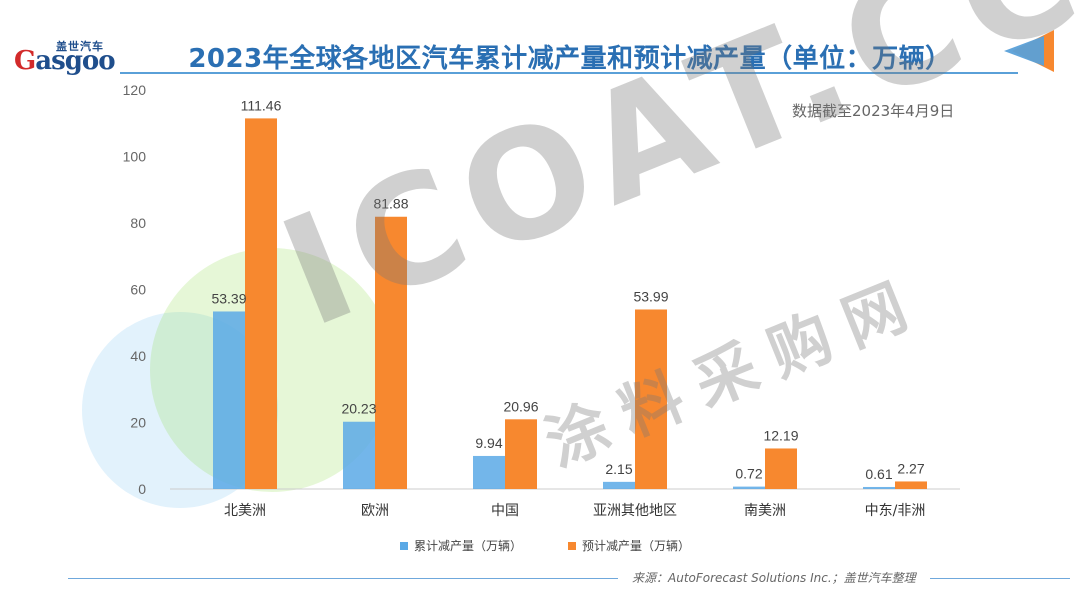  I want to click on logo-cn-text: 盖世汽车, so click(80, 46).